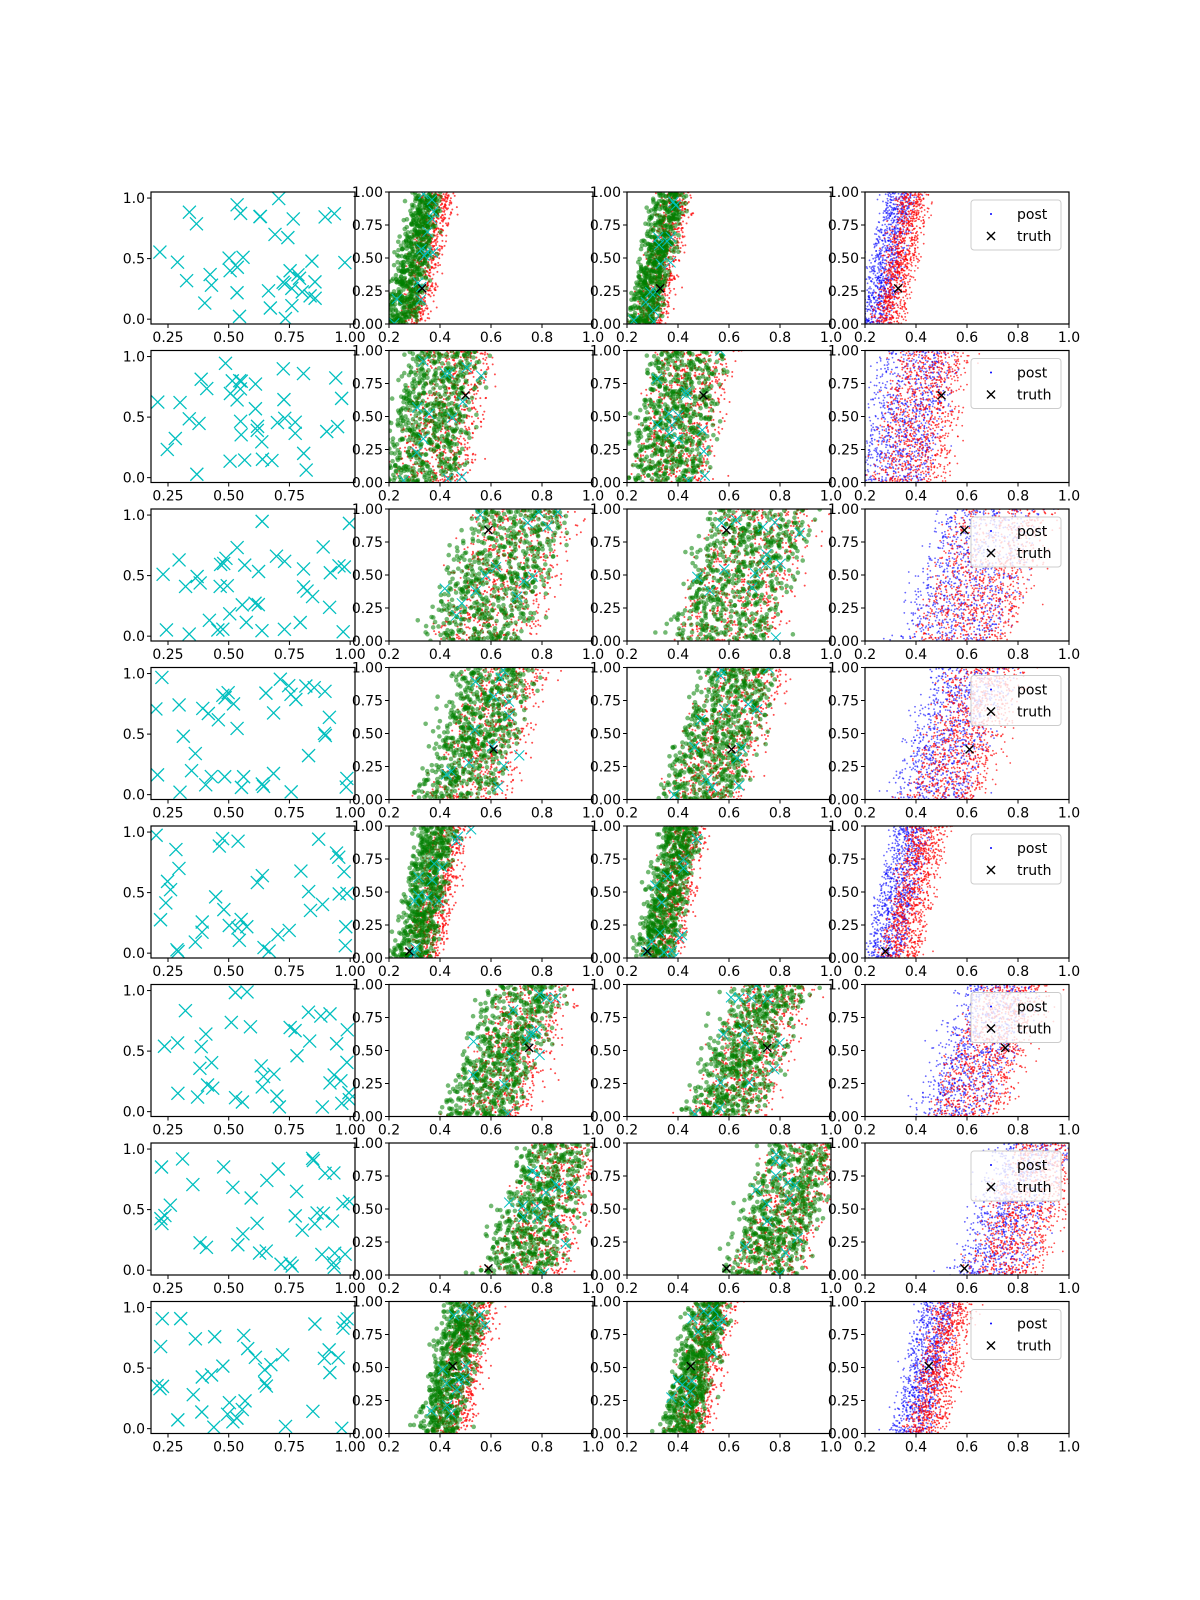 The image size is (1200, 1600). What do you see at coordinates (678, 338) in the screenshot?
I see `x-tick-label: 0.4` at bounding box center [678, 338].